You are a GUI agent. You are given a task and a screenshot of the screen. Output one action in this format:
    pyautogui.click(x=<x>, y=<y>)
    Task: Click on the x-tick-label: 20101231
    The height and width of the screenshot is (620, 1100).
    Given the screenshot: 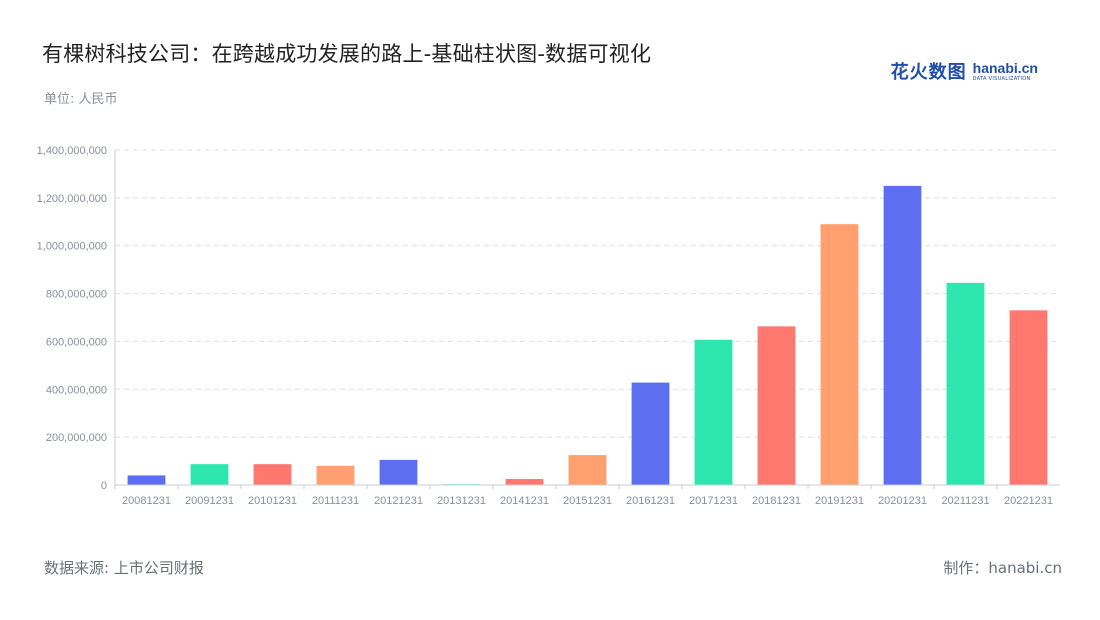 What is the action you would take?
    pyautogui.click(x=272, y=501)
    